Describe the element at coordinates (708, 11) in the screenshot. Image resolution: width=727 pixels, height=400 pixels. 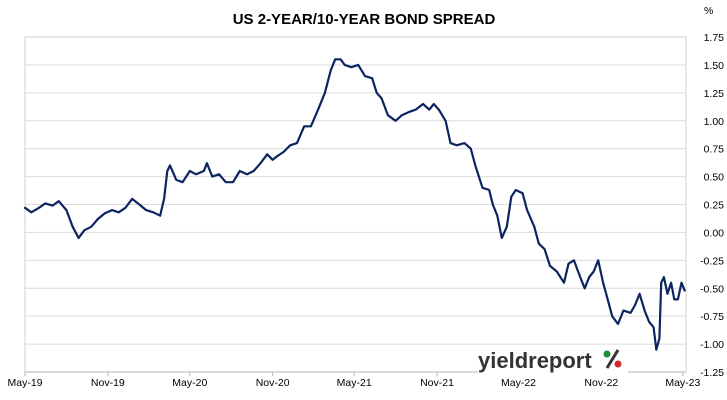
I see `y-axis-unit-label: %` at that location.